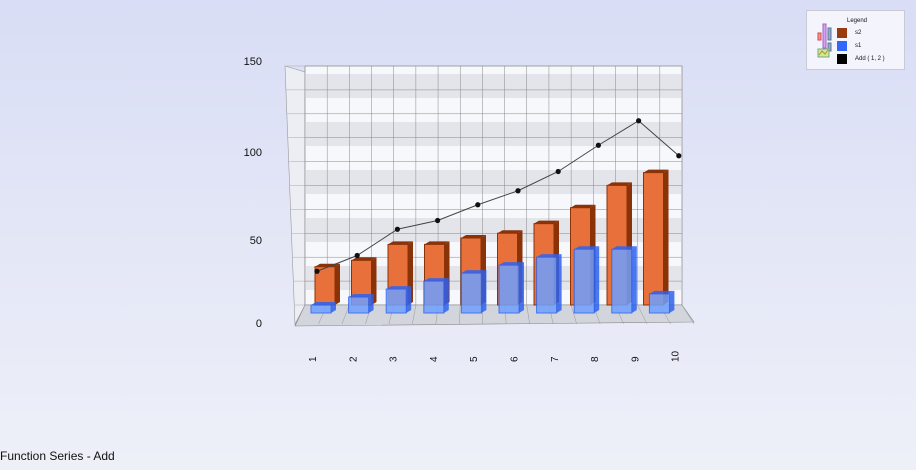 The image size is (916, 470). What do you see at coordinates (824, 40) in the screenshot?
I see `legend-chart-icon` at bounding box center [824, 40].